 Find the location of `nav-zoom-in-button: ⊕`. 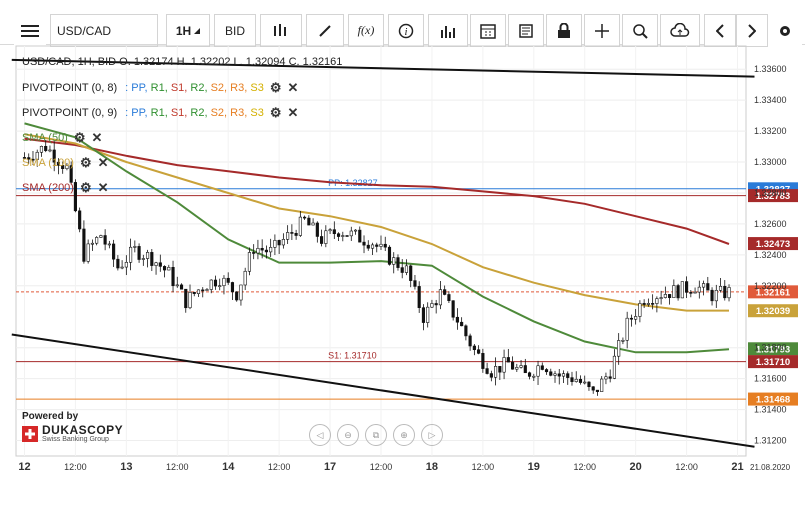

nav-zoom-in-button: ⊕ is located at coordinates (404, 435).